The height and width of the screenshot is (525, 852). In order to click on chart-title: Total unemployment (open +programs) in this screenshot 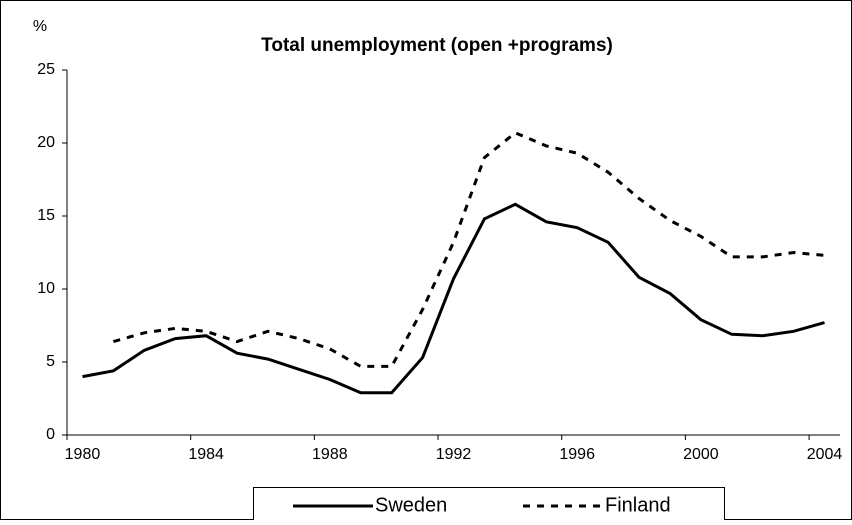, I will do `click(437, 45)`.